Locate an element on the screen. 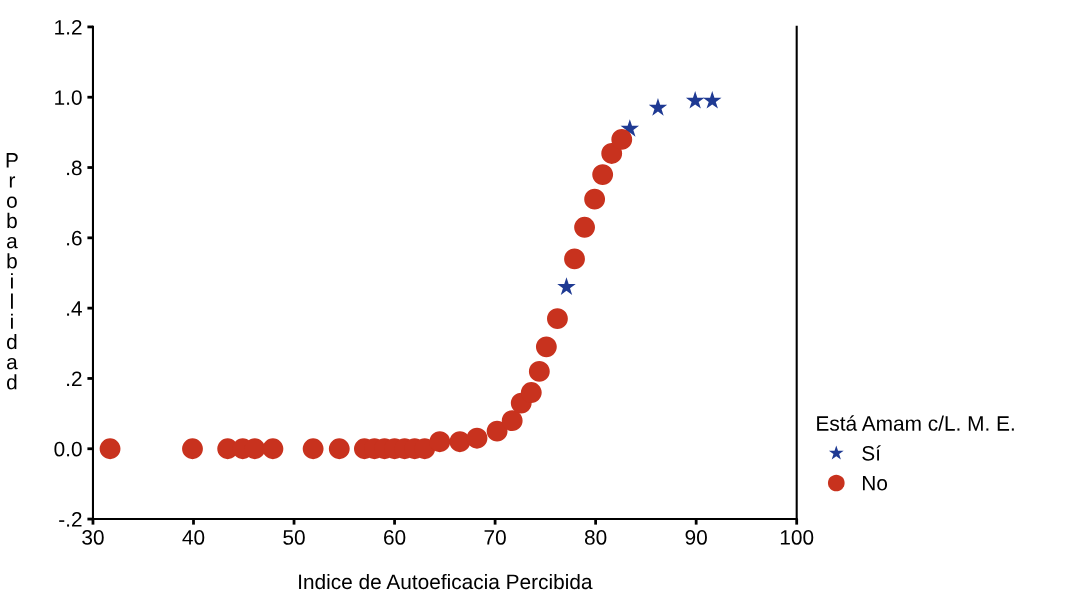  x-tick-label: 80 is located at coordinates (595, 537).